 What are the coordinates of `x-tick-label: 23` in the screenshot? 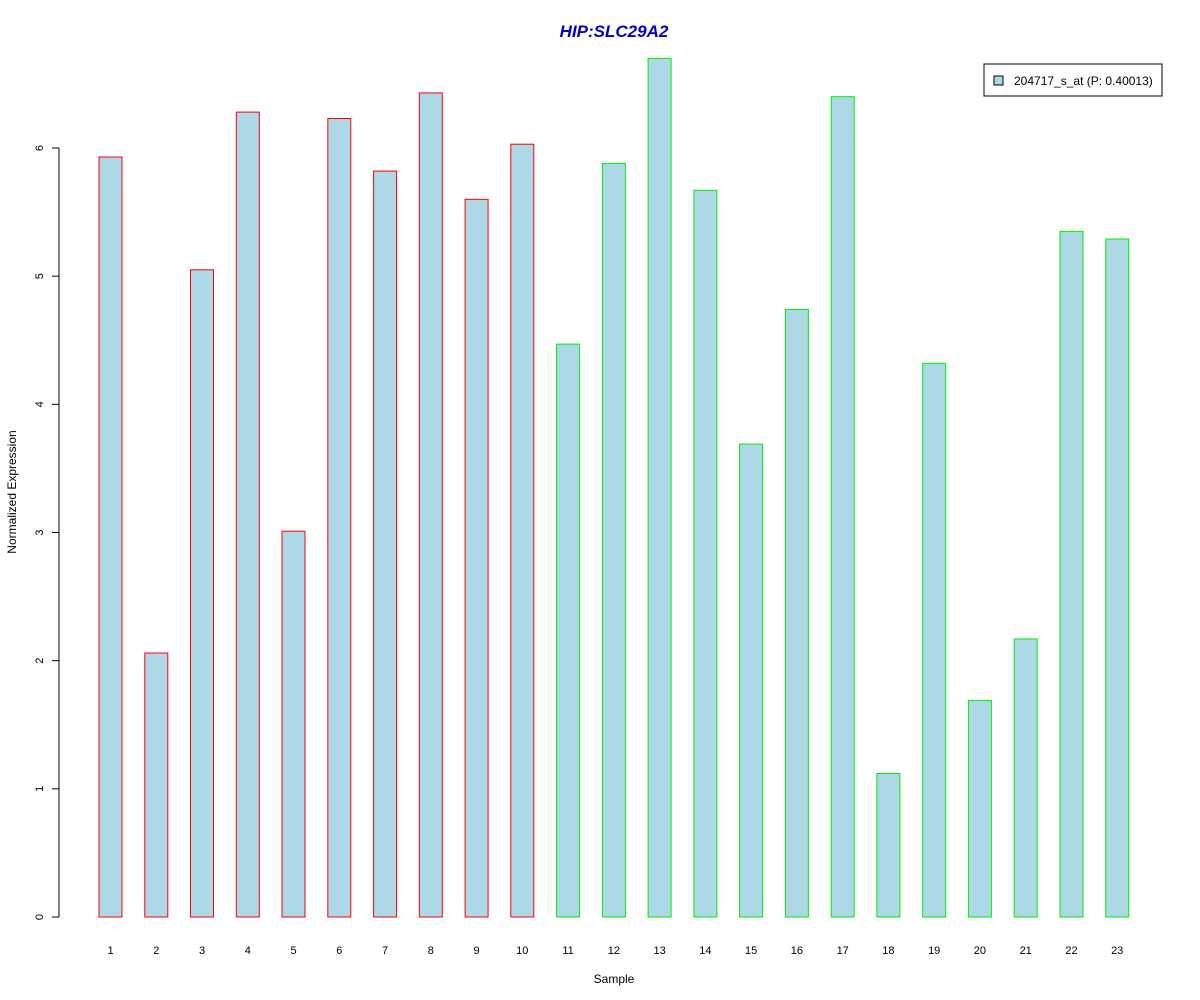 It's located at (1117, 951).